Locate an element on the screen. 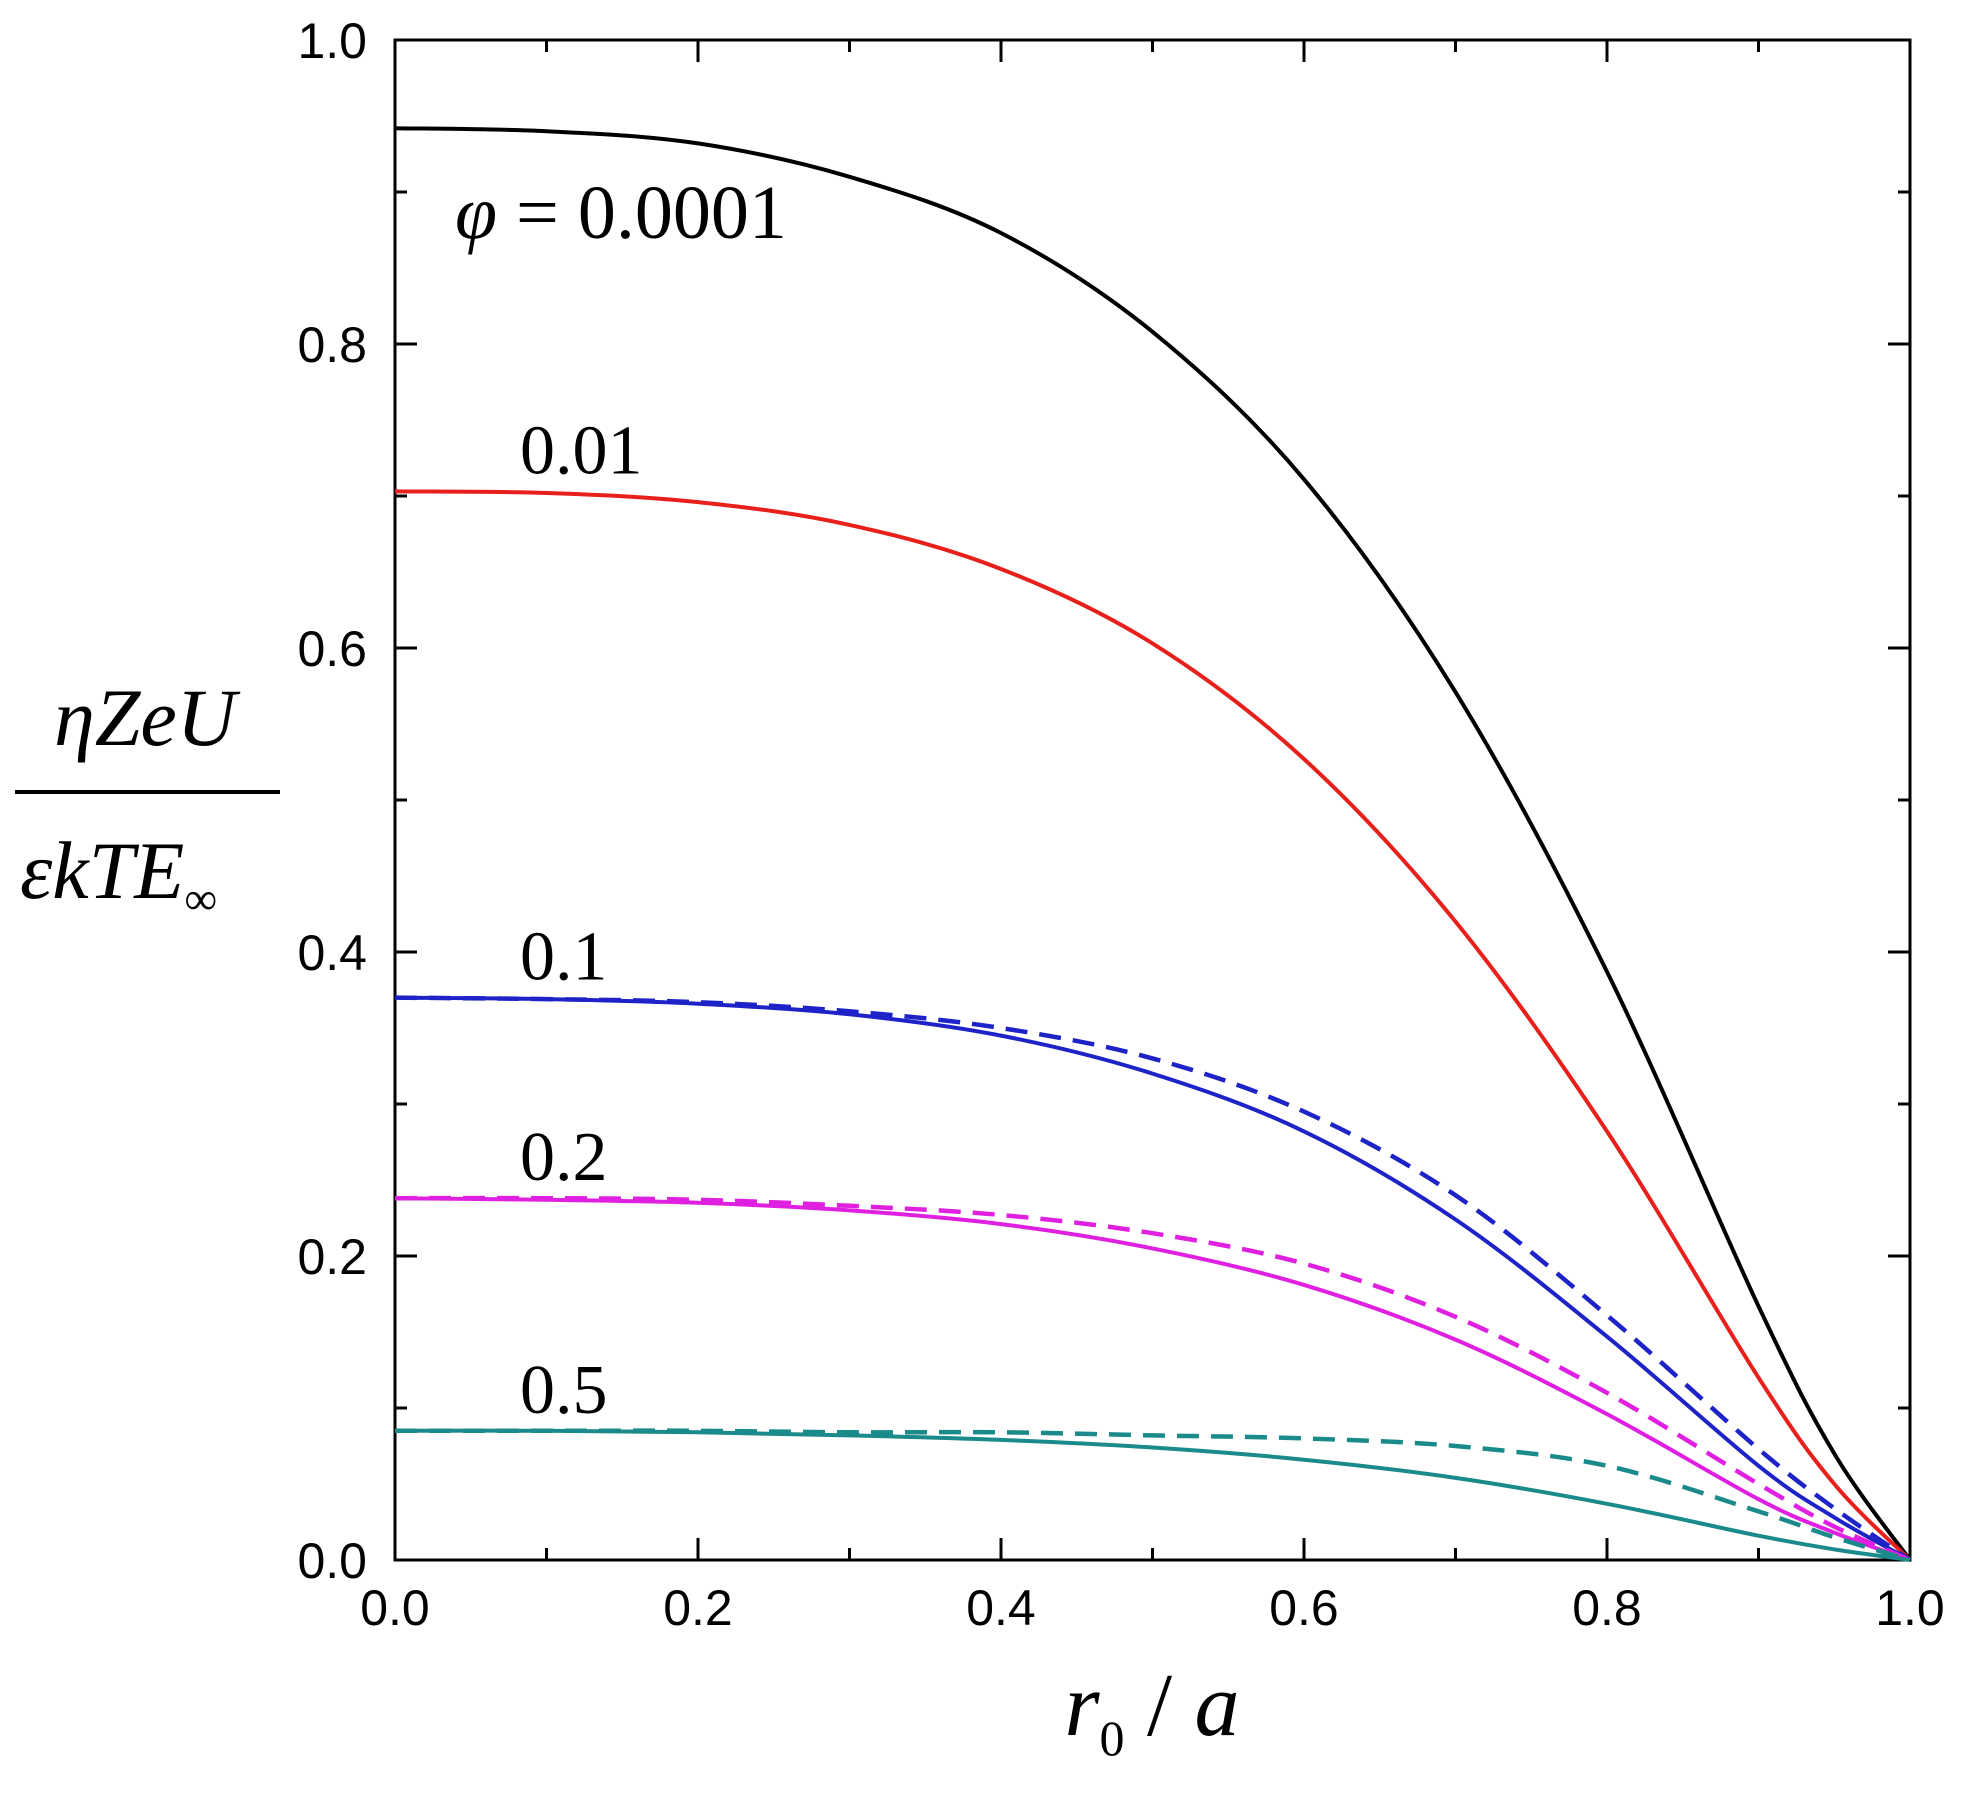 The width and height of the screenshot is (1975, 1810). x-tick-label: 1.0 is located at coordinates (1910, 1608).